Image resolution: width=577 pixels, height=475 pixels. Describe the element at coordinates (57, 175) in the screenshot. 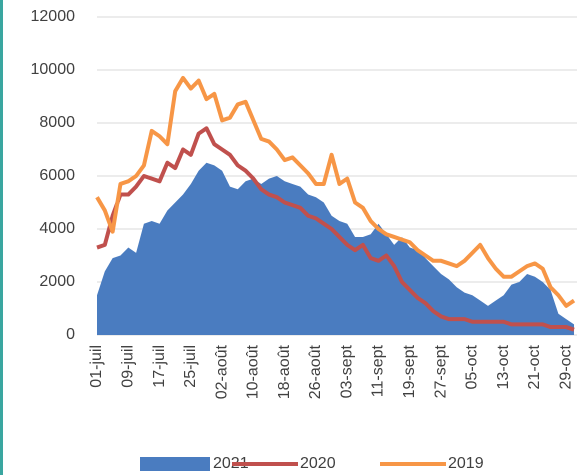

I see `y-tick-label: 6000` at that location.